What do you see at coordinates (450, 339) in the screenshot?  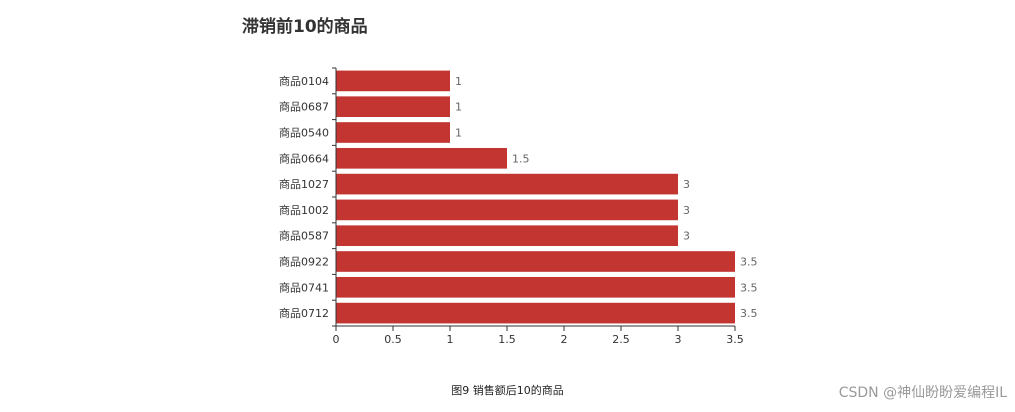 I see `x-tick-label: 1` at bounding box center [450, 339].